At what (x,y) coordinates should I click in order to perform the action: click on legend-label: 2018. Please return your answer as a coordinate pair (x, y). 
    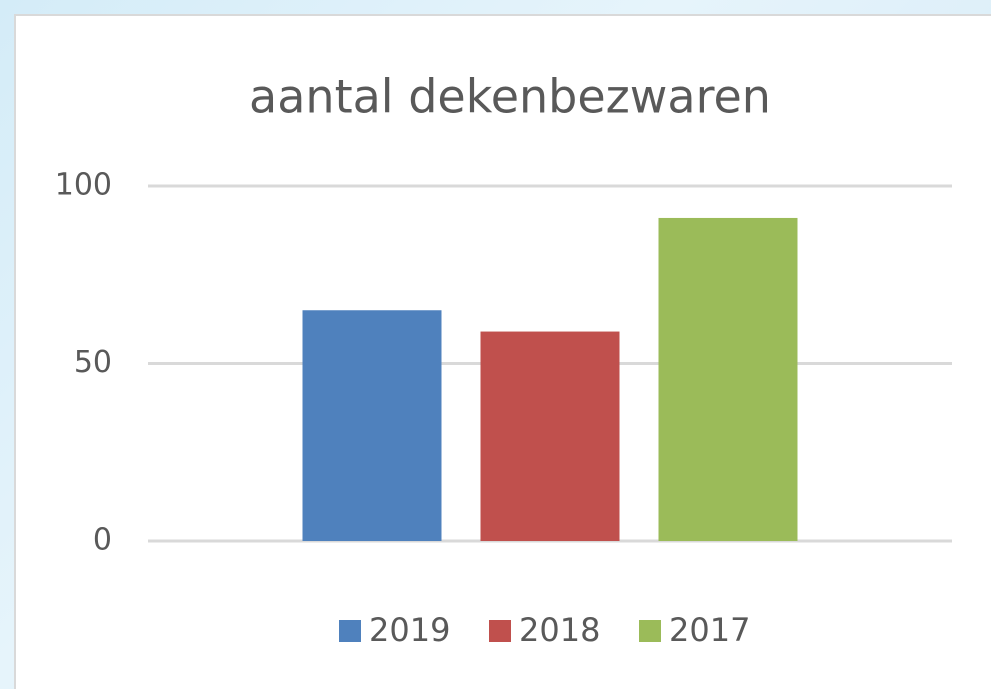
    Looking at the image, I should click on (559, 630).